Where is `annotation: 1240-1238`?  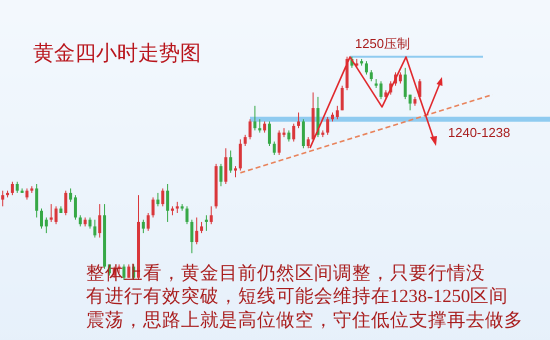 annotation: 1240-1238 is located at coordinates (479, 132).